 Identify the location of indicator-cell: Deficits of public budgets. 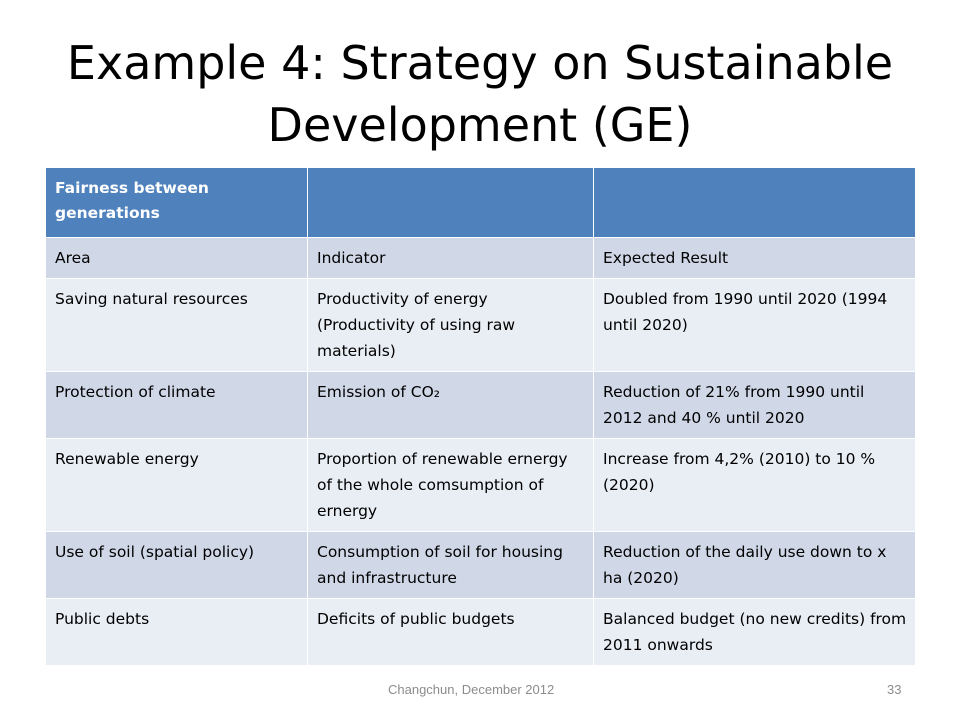
(450, 632).